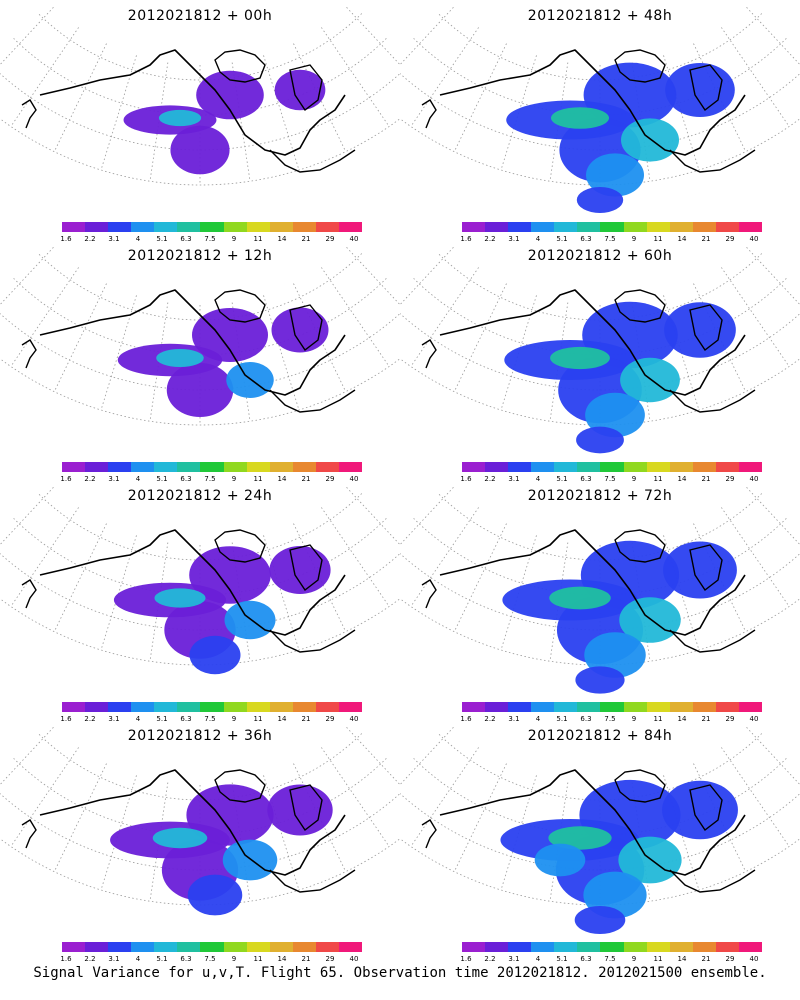 The image size is (800, 1000). Describe the element at coordinates (730, 479) in the screenshot. I see `colorbar-tick-label: 29` at that location.